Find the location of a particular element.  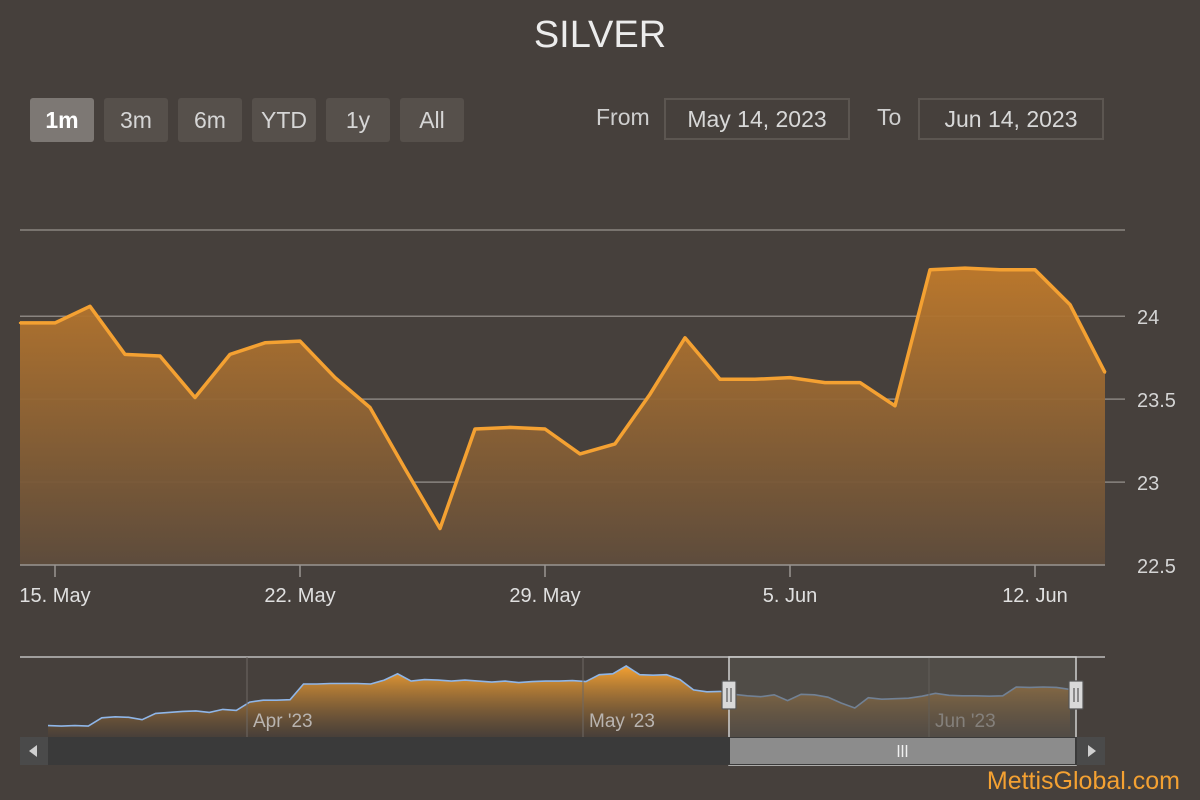

navigator-label: Apr '23 is located at coordinates (283, 721).